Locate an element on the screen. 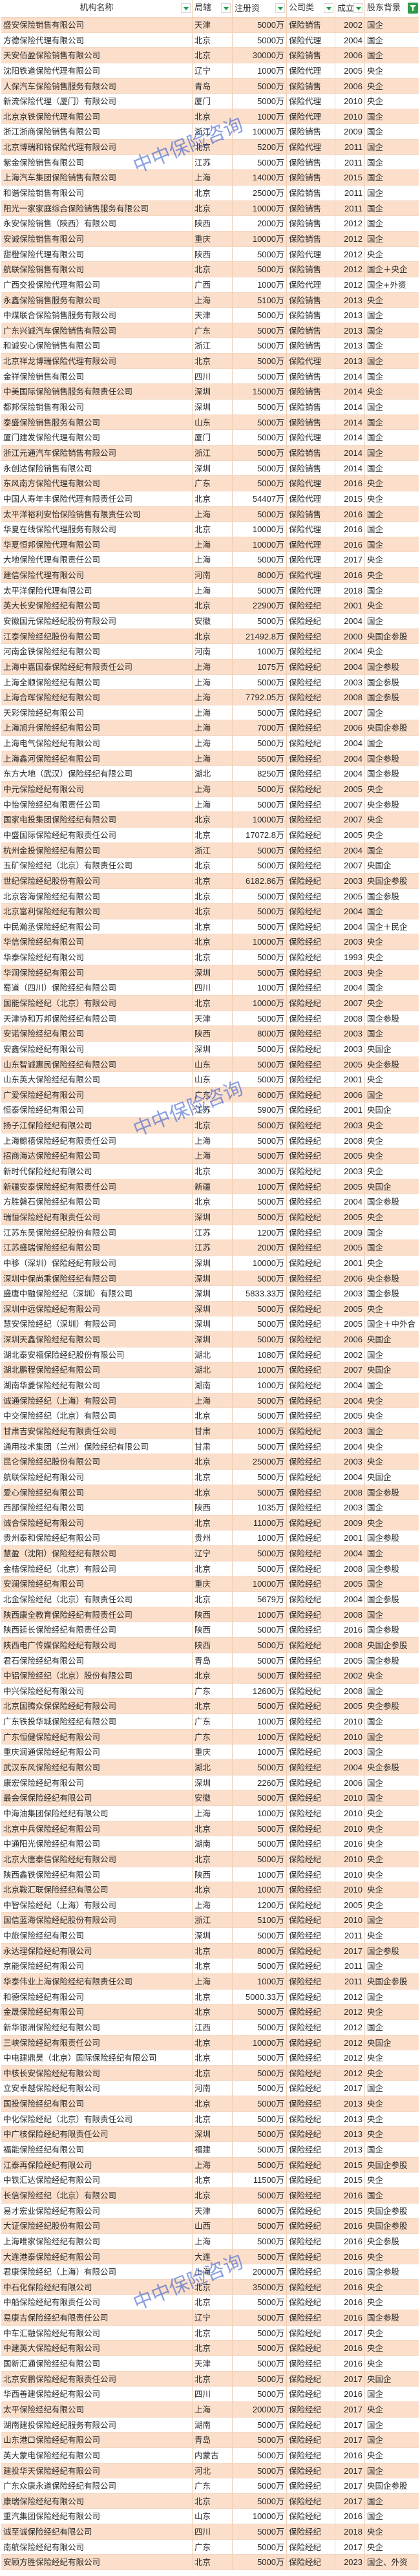  cell-institution-name: 东风南方保险代理有限公司 is located at coordinates (97, 484).